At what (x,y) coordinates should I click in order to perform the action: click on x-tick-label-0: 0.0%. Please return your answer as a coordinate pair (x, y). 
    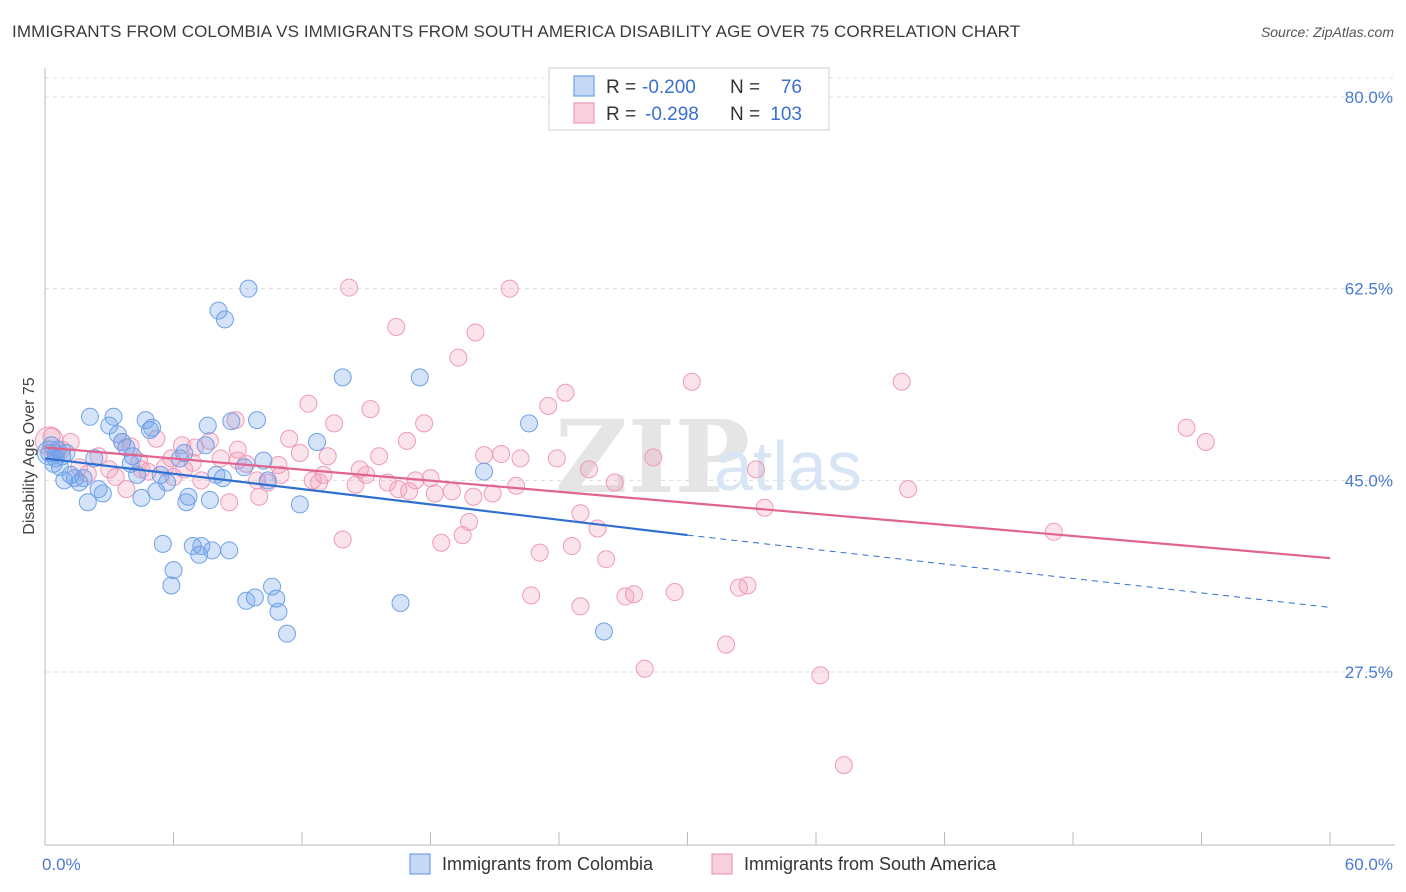
    Looking at the image, I should click on (61, 864).